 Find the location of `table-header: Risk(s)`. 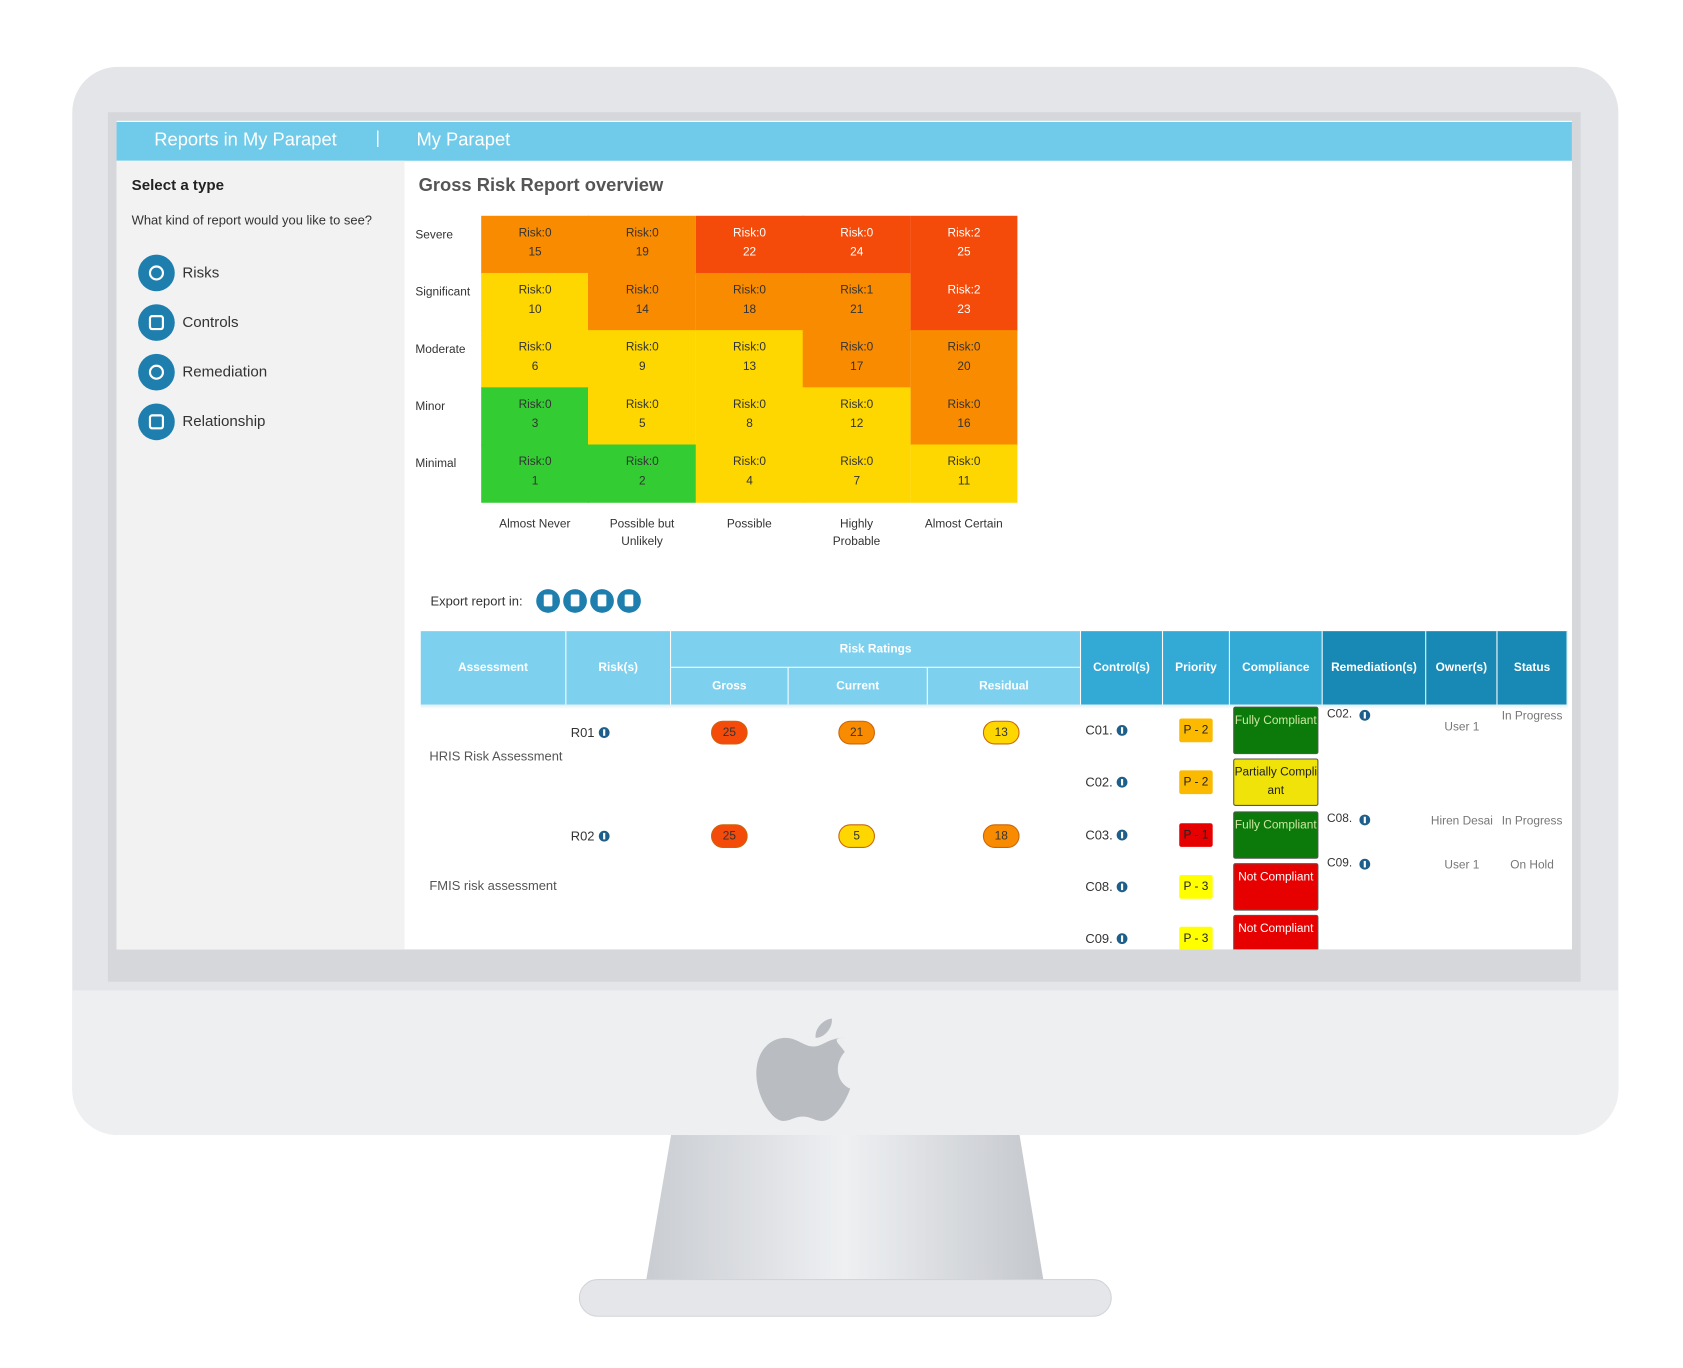

table-header: Risk(s) is located at coordinates (619, 668).